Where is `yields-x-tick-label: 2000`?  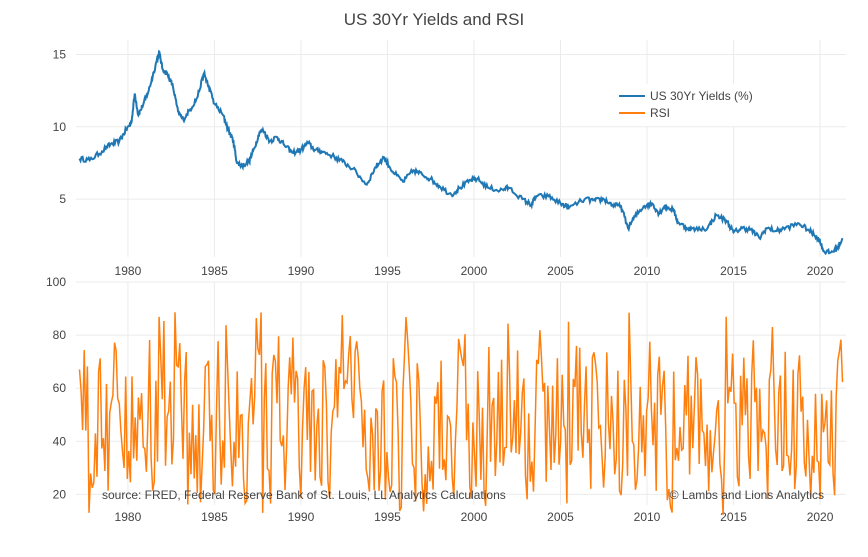 yields-x-tick-label: 2000 is located at coordinates (474, 271).